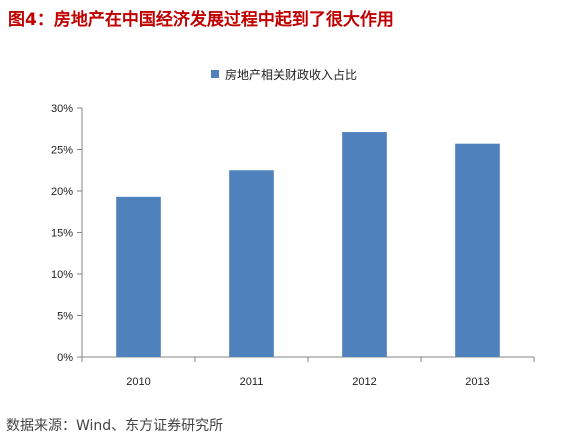  I want to click on y-tick-label: 30%, so click(62, 109).